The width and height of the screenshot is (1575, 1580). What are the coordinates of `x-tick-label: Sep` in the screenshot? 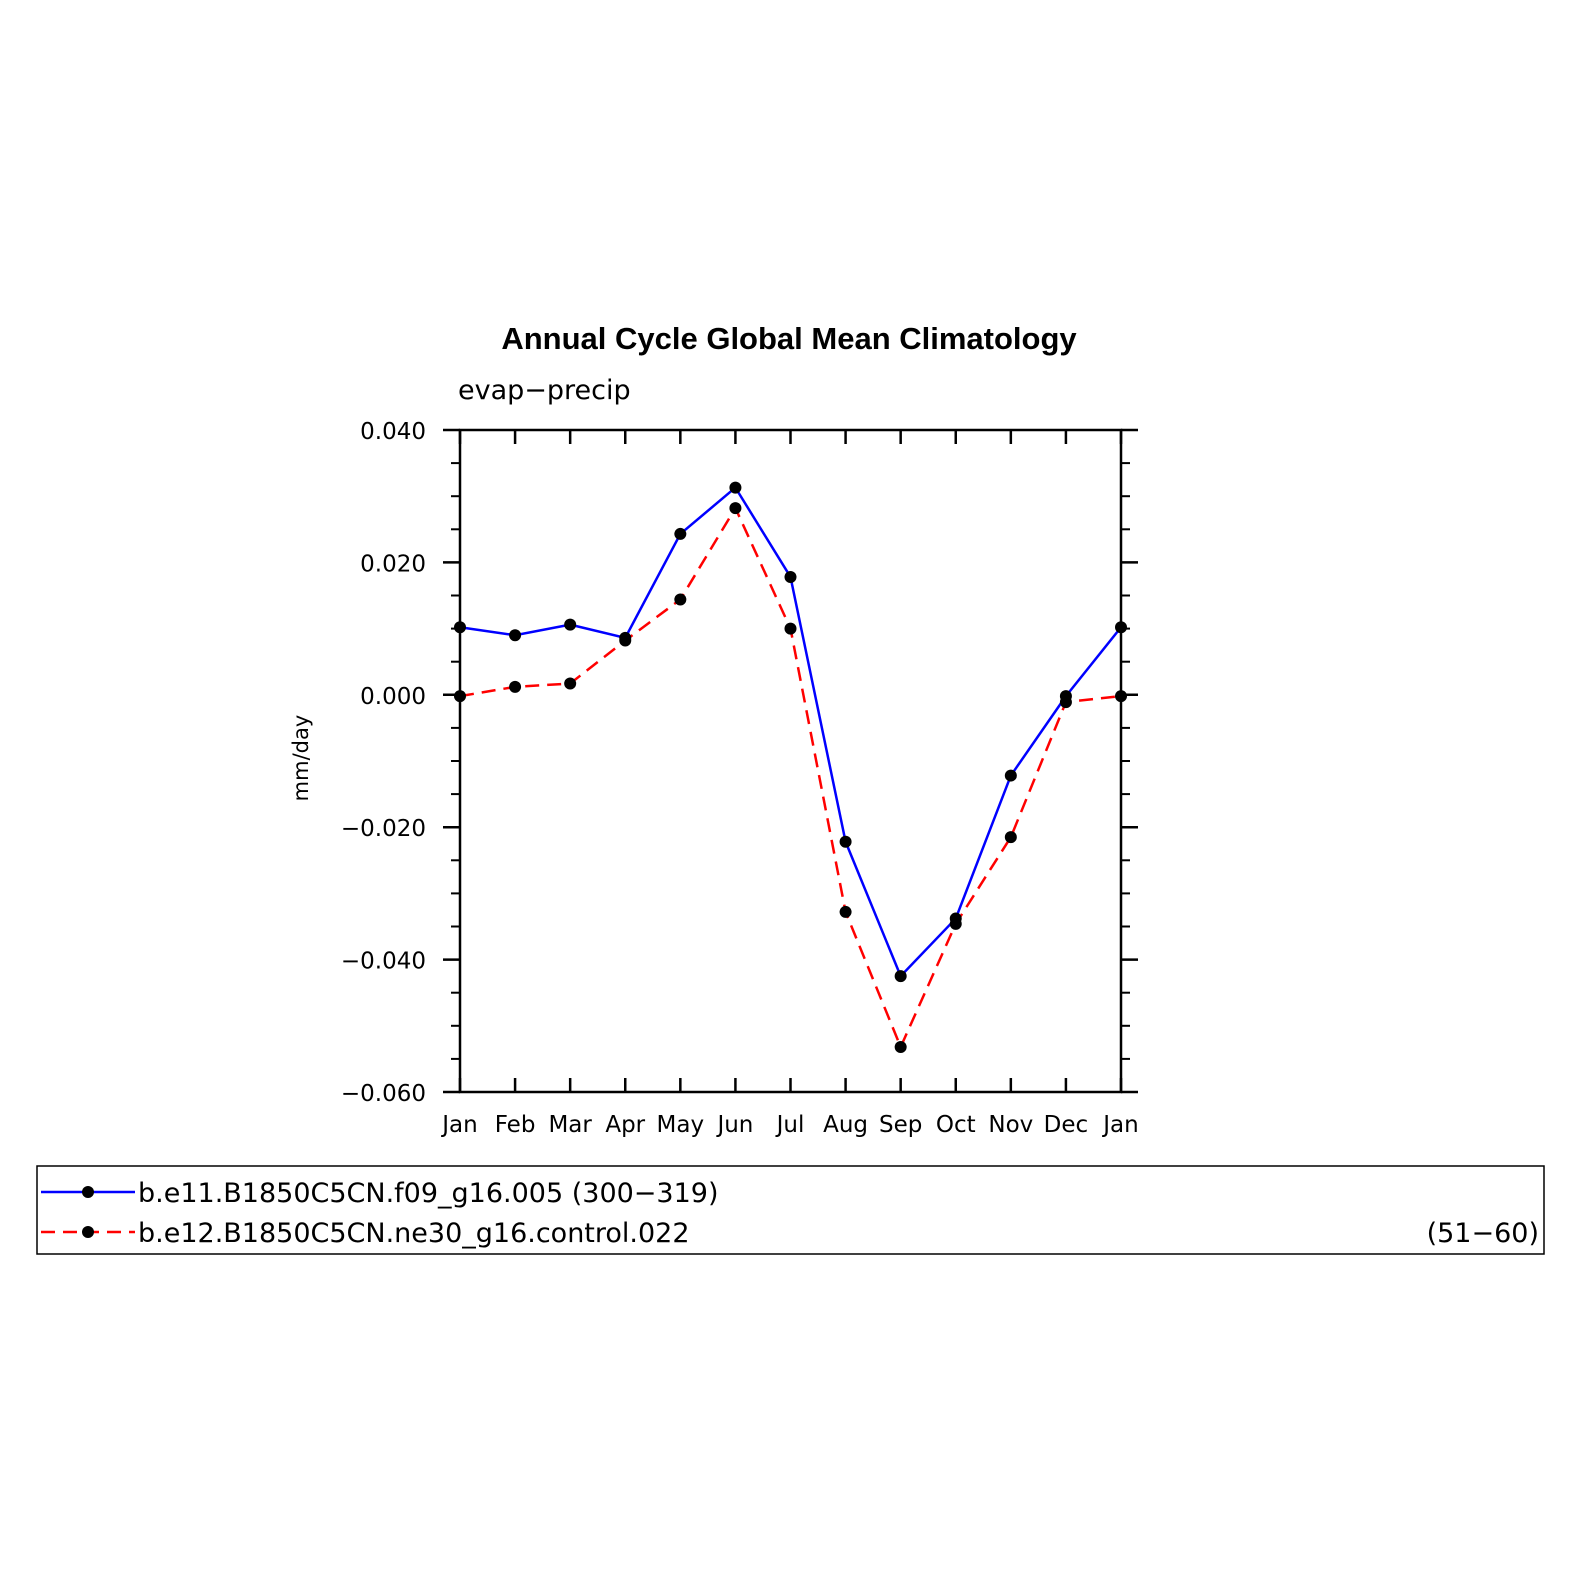 It's located at (900, 1125).